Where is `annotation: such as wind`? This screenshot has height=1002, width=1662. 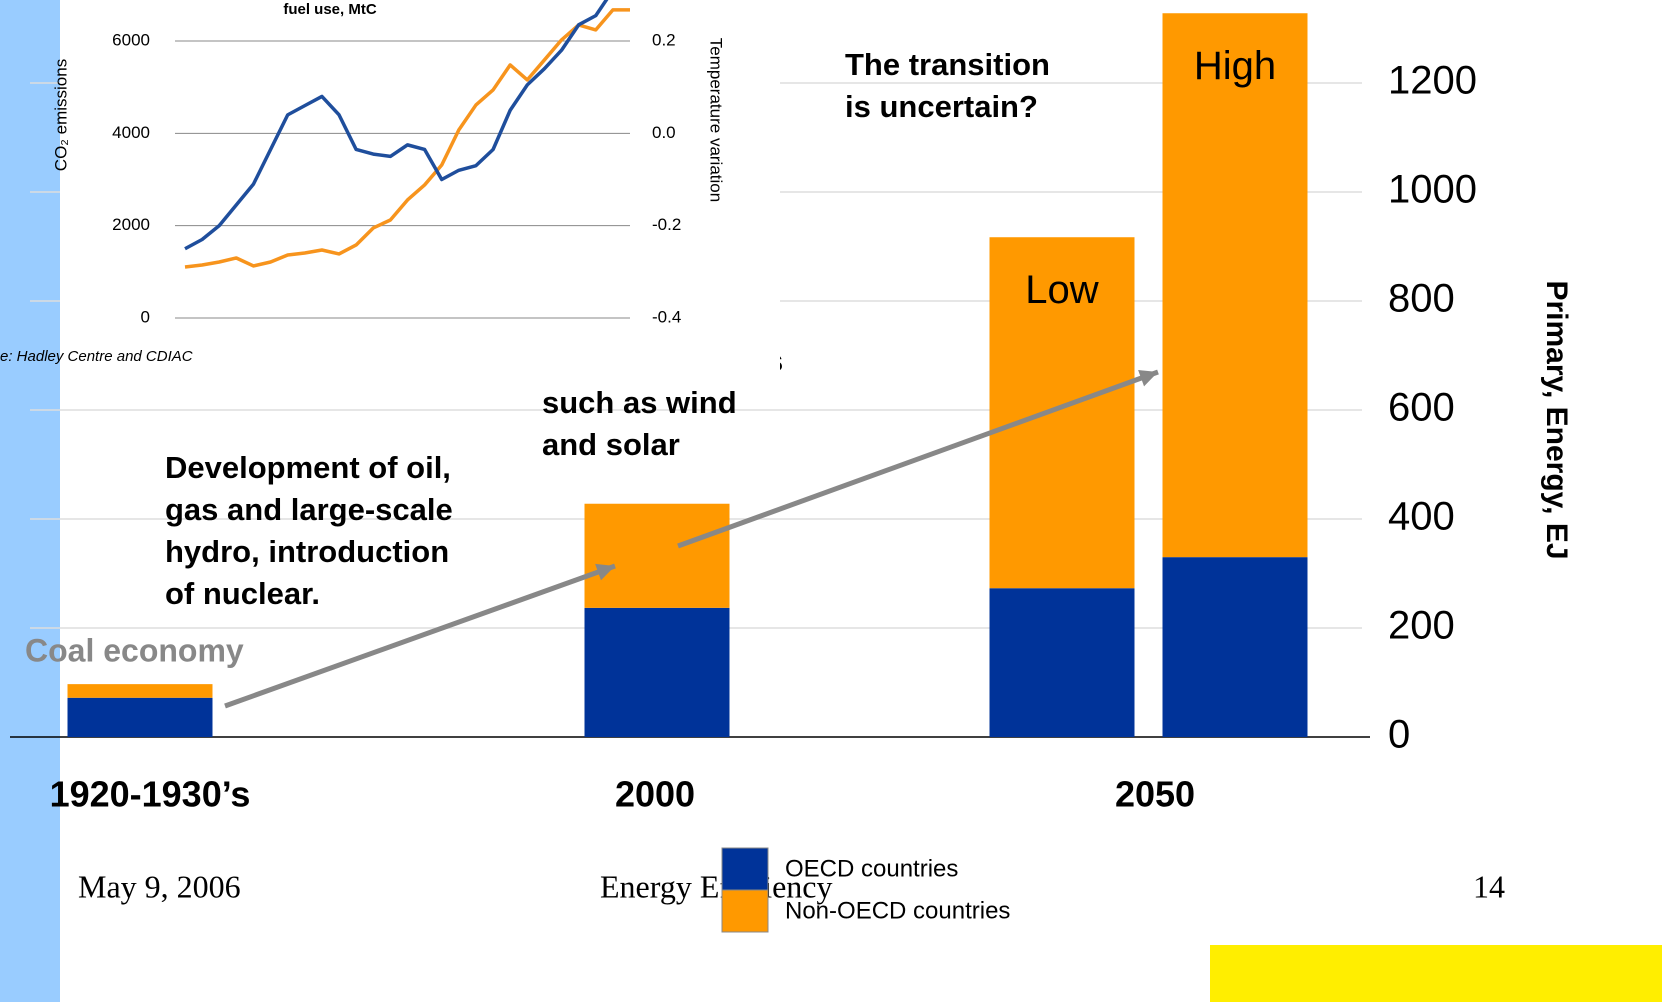
annotation: such as wind is located at coordinates (639, 402).